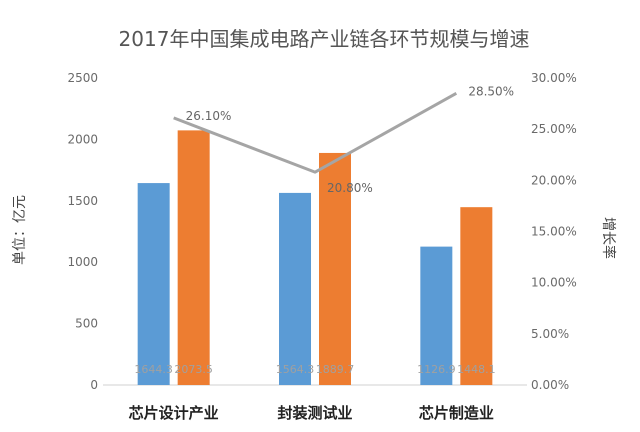 The width and height of the screenshot is (640, 432). I want to click on bar-value-label: 1889.7, so click(335, 369).